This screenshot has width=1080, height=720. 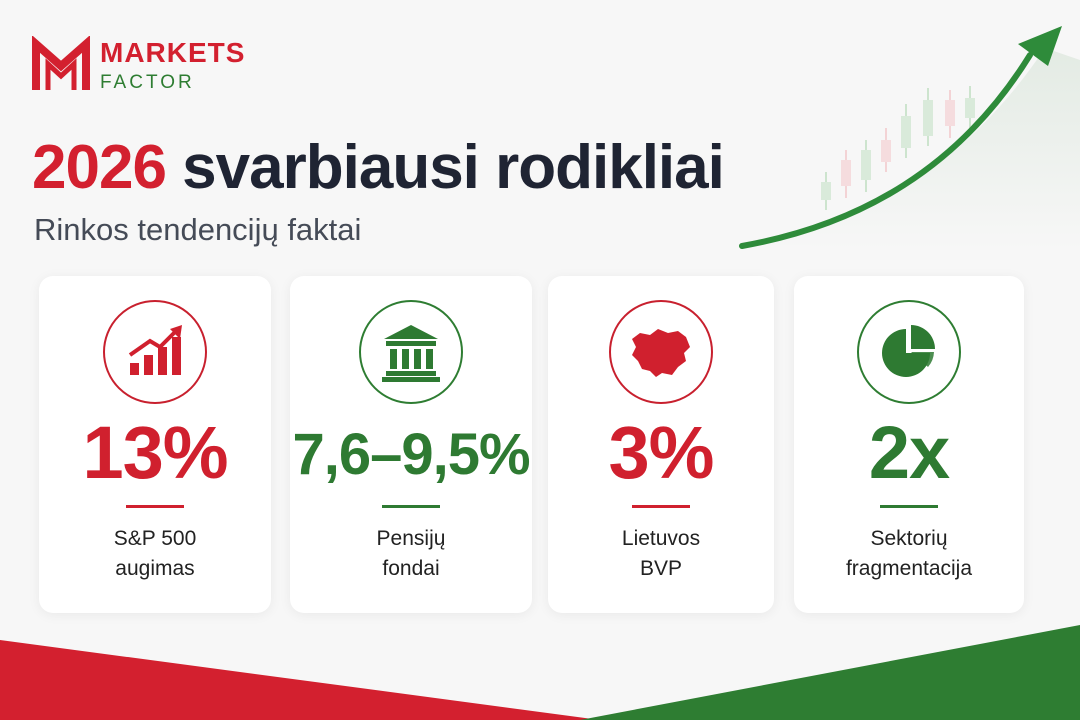 I want to click on stat-label: Pensijų fondai, so click(x=411, y=554).